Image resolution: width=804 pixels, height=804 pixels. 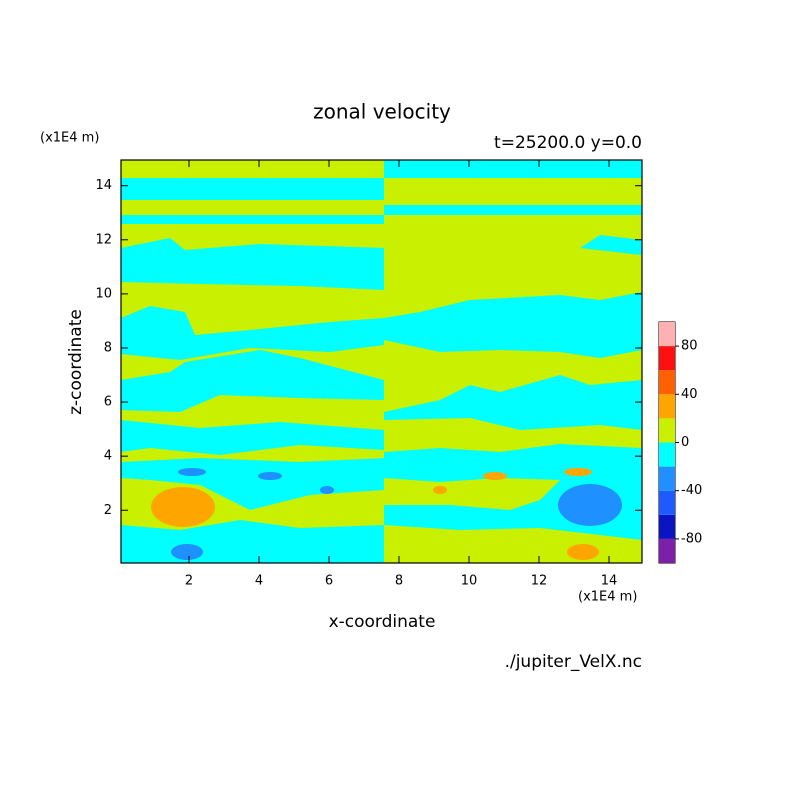 What do you see at coordinates (108, 402) in the screenshot?
I see `y-tick-label: 6` at bounding box center [108, 402].